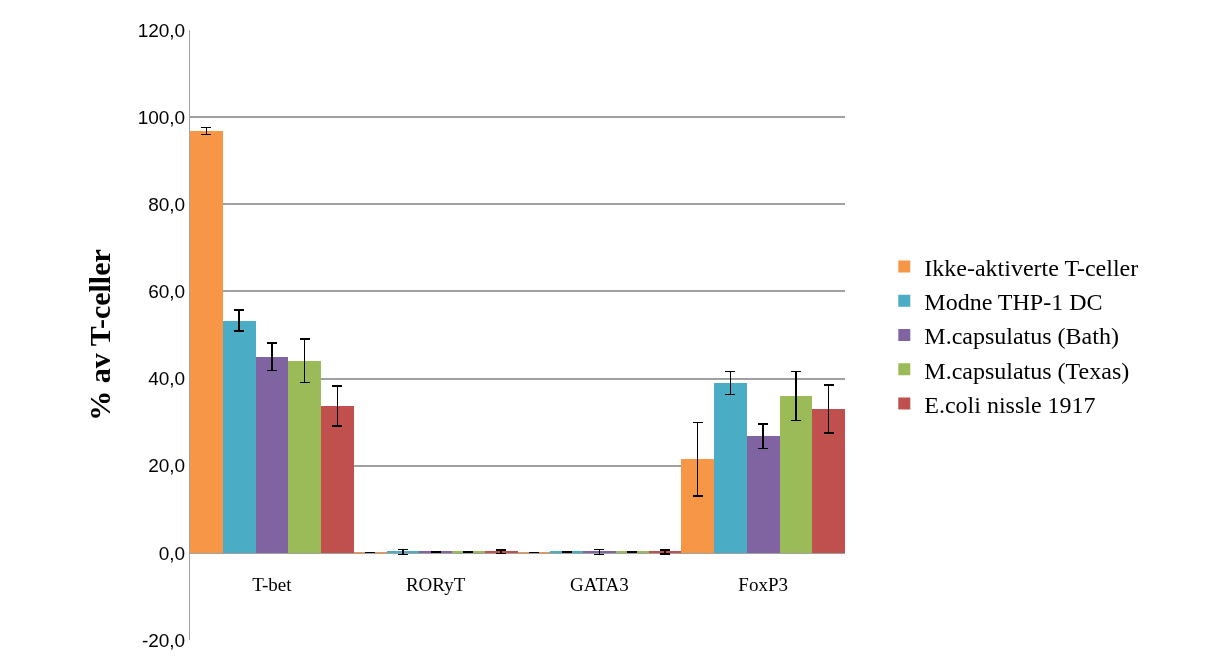 The width and height of the screenshot is (1225, 669). Describe the element at coordinates (167, 379) in the screenshot. I see `y-tick-label: 40,0` at that location.